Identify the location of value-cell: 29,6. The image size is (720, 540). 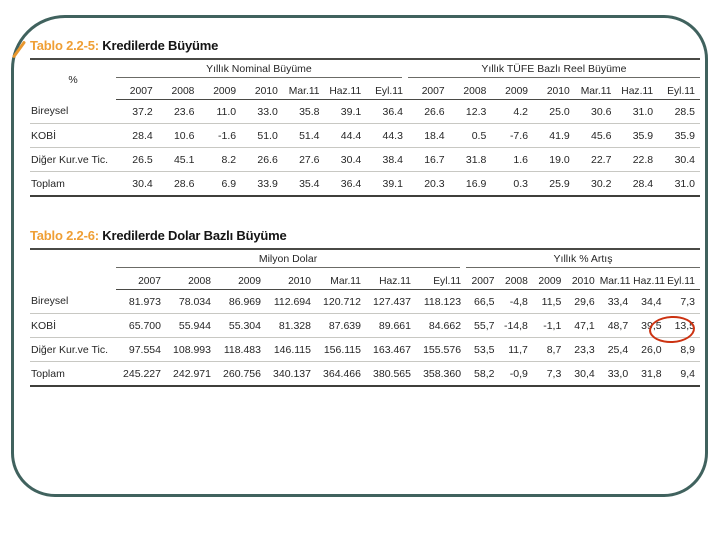
(584, 301).